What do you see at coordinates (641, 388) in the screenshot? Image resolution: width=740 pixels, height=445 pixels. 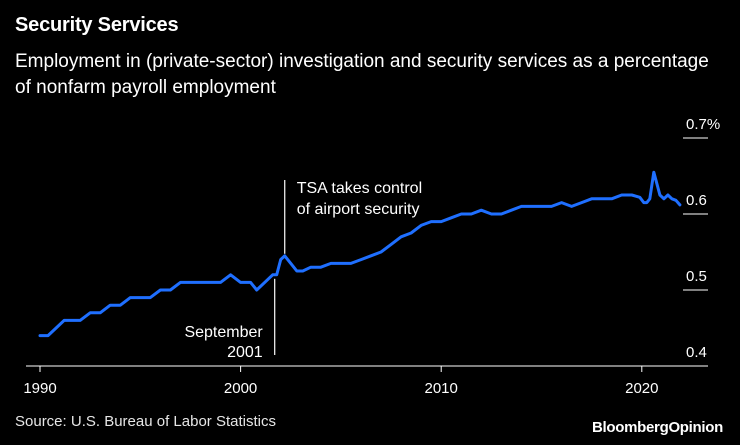 I see `x-tick-label: 2020` at bounding box center [641, 388].